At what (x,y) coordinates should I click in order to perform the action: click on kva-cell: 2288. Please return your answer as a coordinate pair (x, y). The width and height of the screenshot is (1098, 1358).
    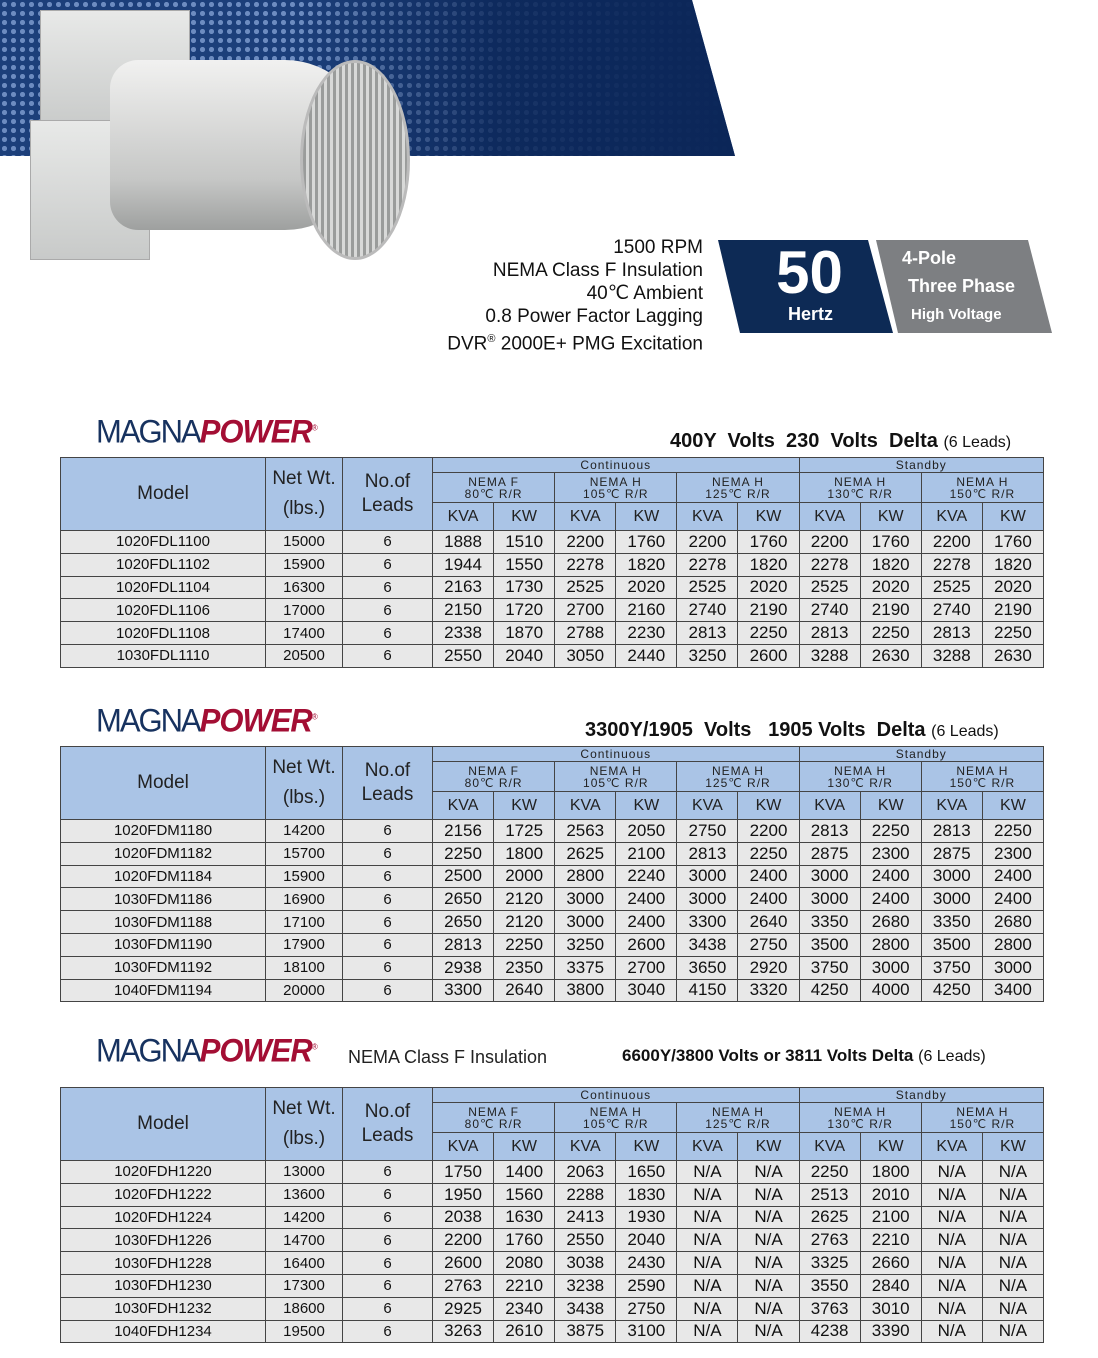
    Looking at the image, I should click on (585, 1194).